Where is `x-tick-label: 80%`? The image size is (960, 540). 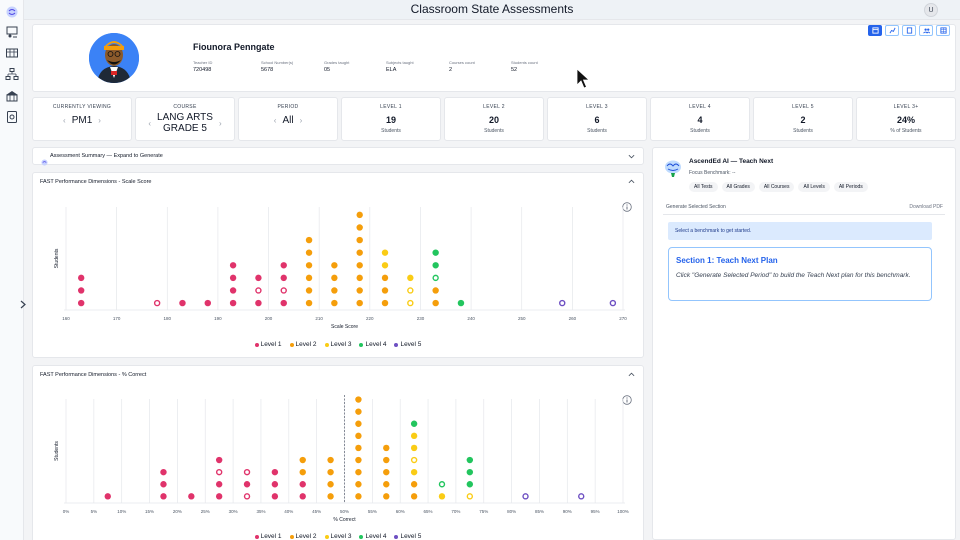
x-tick-label: 80% is located at coordinates (511, 511).